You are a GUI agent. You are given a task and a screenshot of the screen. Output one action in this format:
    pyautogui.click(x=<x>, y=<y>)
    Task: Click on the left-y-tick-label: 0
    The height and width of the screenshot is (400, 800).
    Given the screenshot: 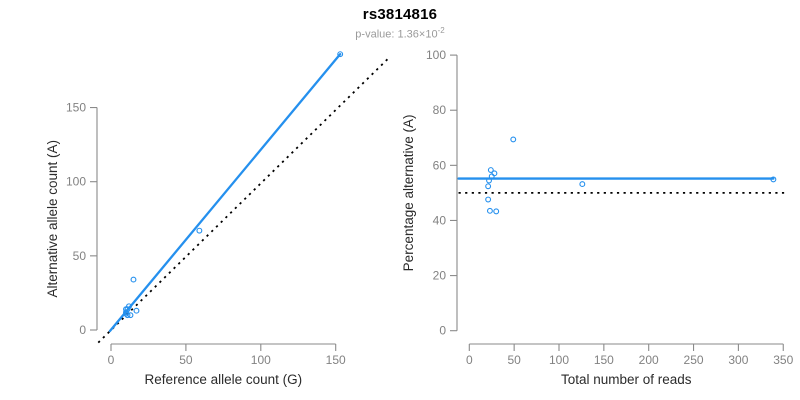 What is the action you would take?
    pyautogui.click(x=82, y=330)
    